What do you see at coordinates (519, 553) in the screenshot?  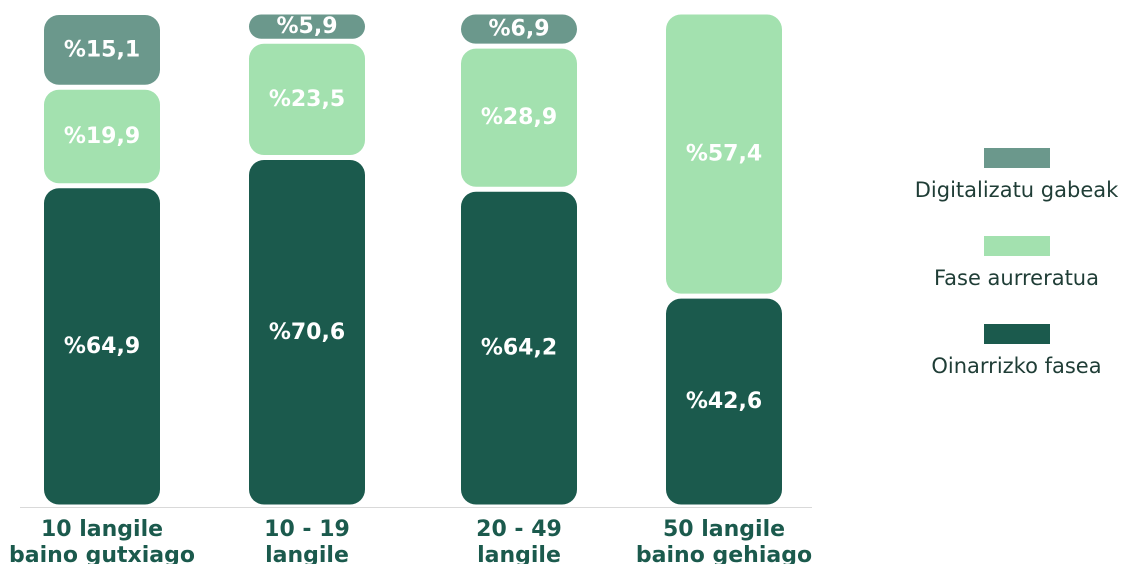 I see `x-tick-label-3-line-2: langile` at bounding box center [519, 553].